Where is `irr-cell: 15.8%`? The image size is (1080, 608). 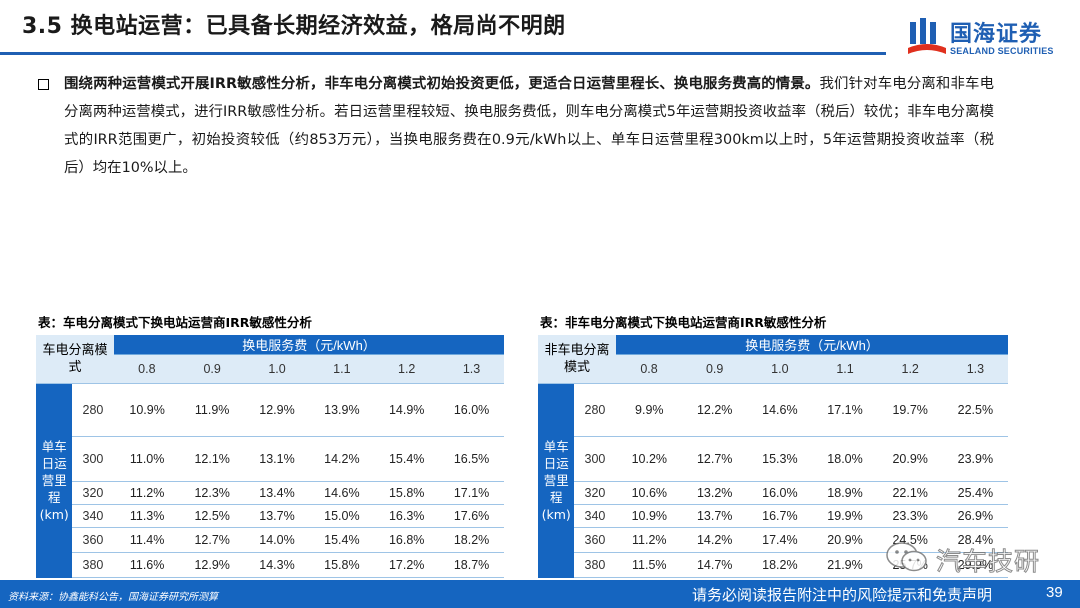 irr-cell: 15.8% is located at coordinates (342, 565).